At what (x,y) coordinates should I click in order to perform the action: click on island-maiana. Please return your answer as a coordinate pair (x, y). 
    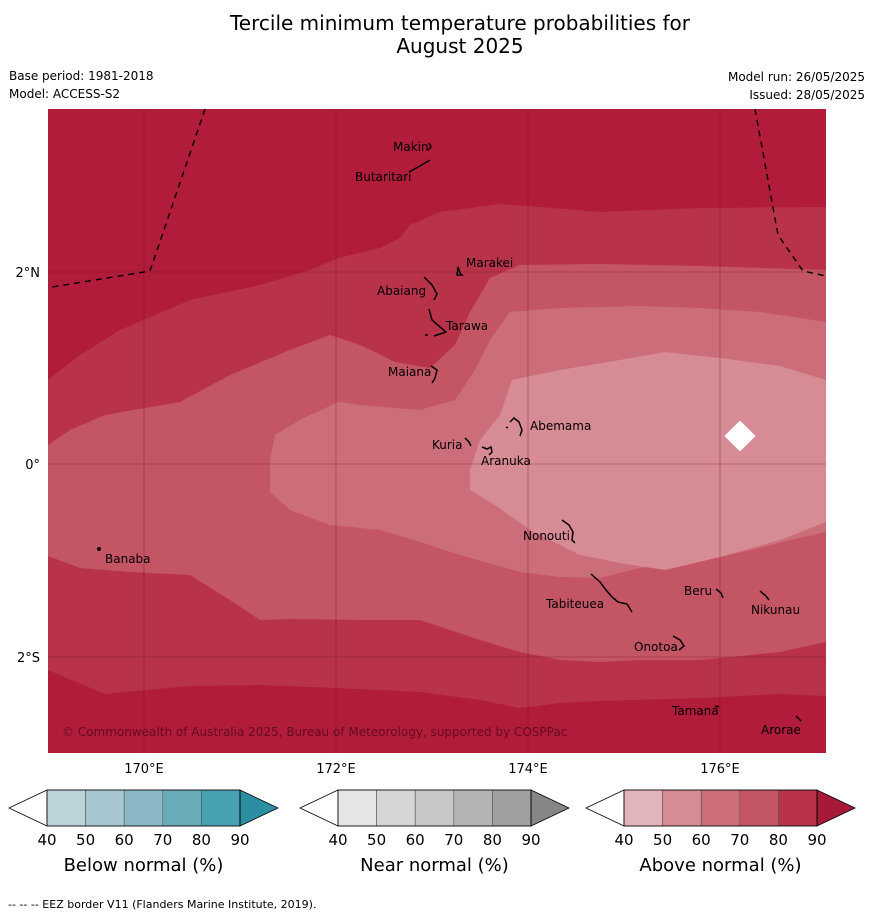
    Looking at the image, I should click on (434, 374).